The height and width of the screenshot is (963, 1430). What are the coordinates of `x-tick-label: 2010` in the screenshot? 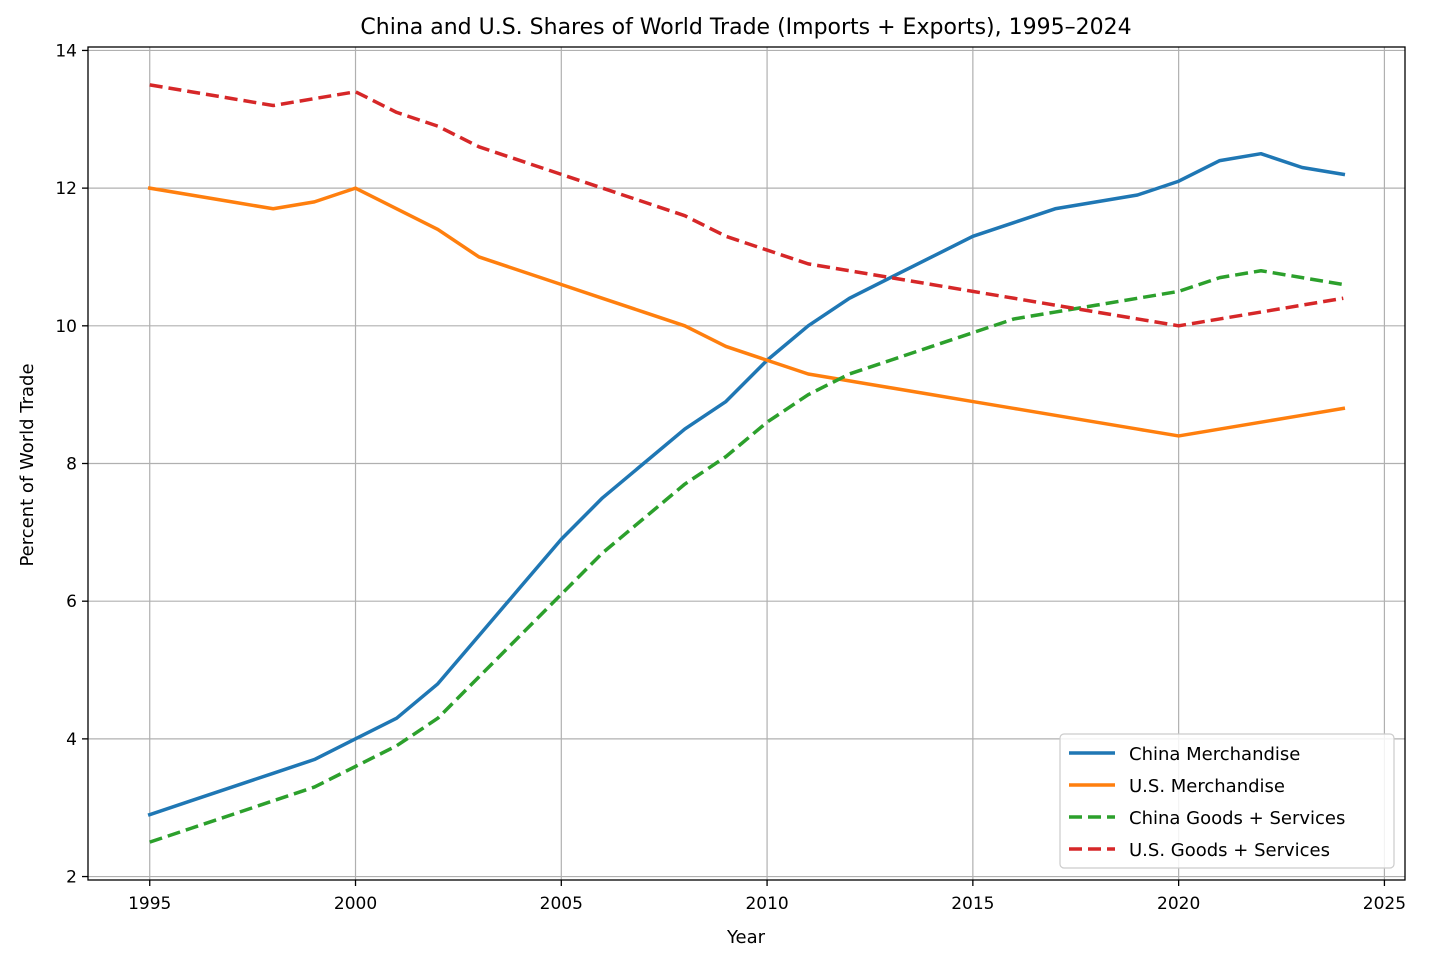 It's located at (766, 904).